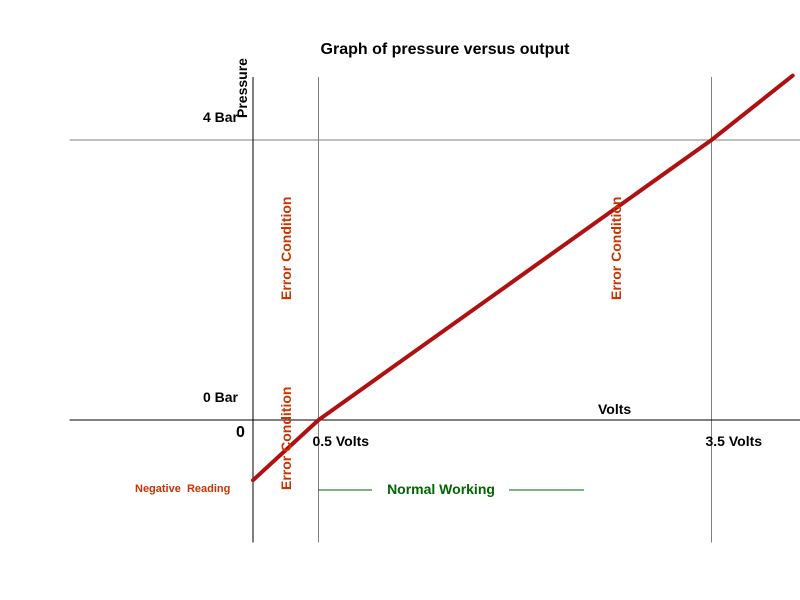  What do you see at coordinates (182, 489) in the screenshot?
I see `negative-reading-label: Negative Reading` at bounding box center [182, 489].